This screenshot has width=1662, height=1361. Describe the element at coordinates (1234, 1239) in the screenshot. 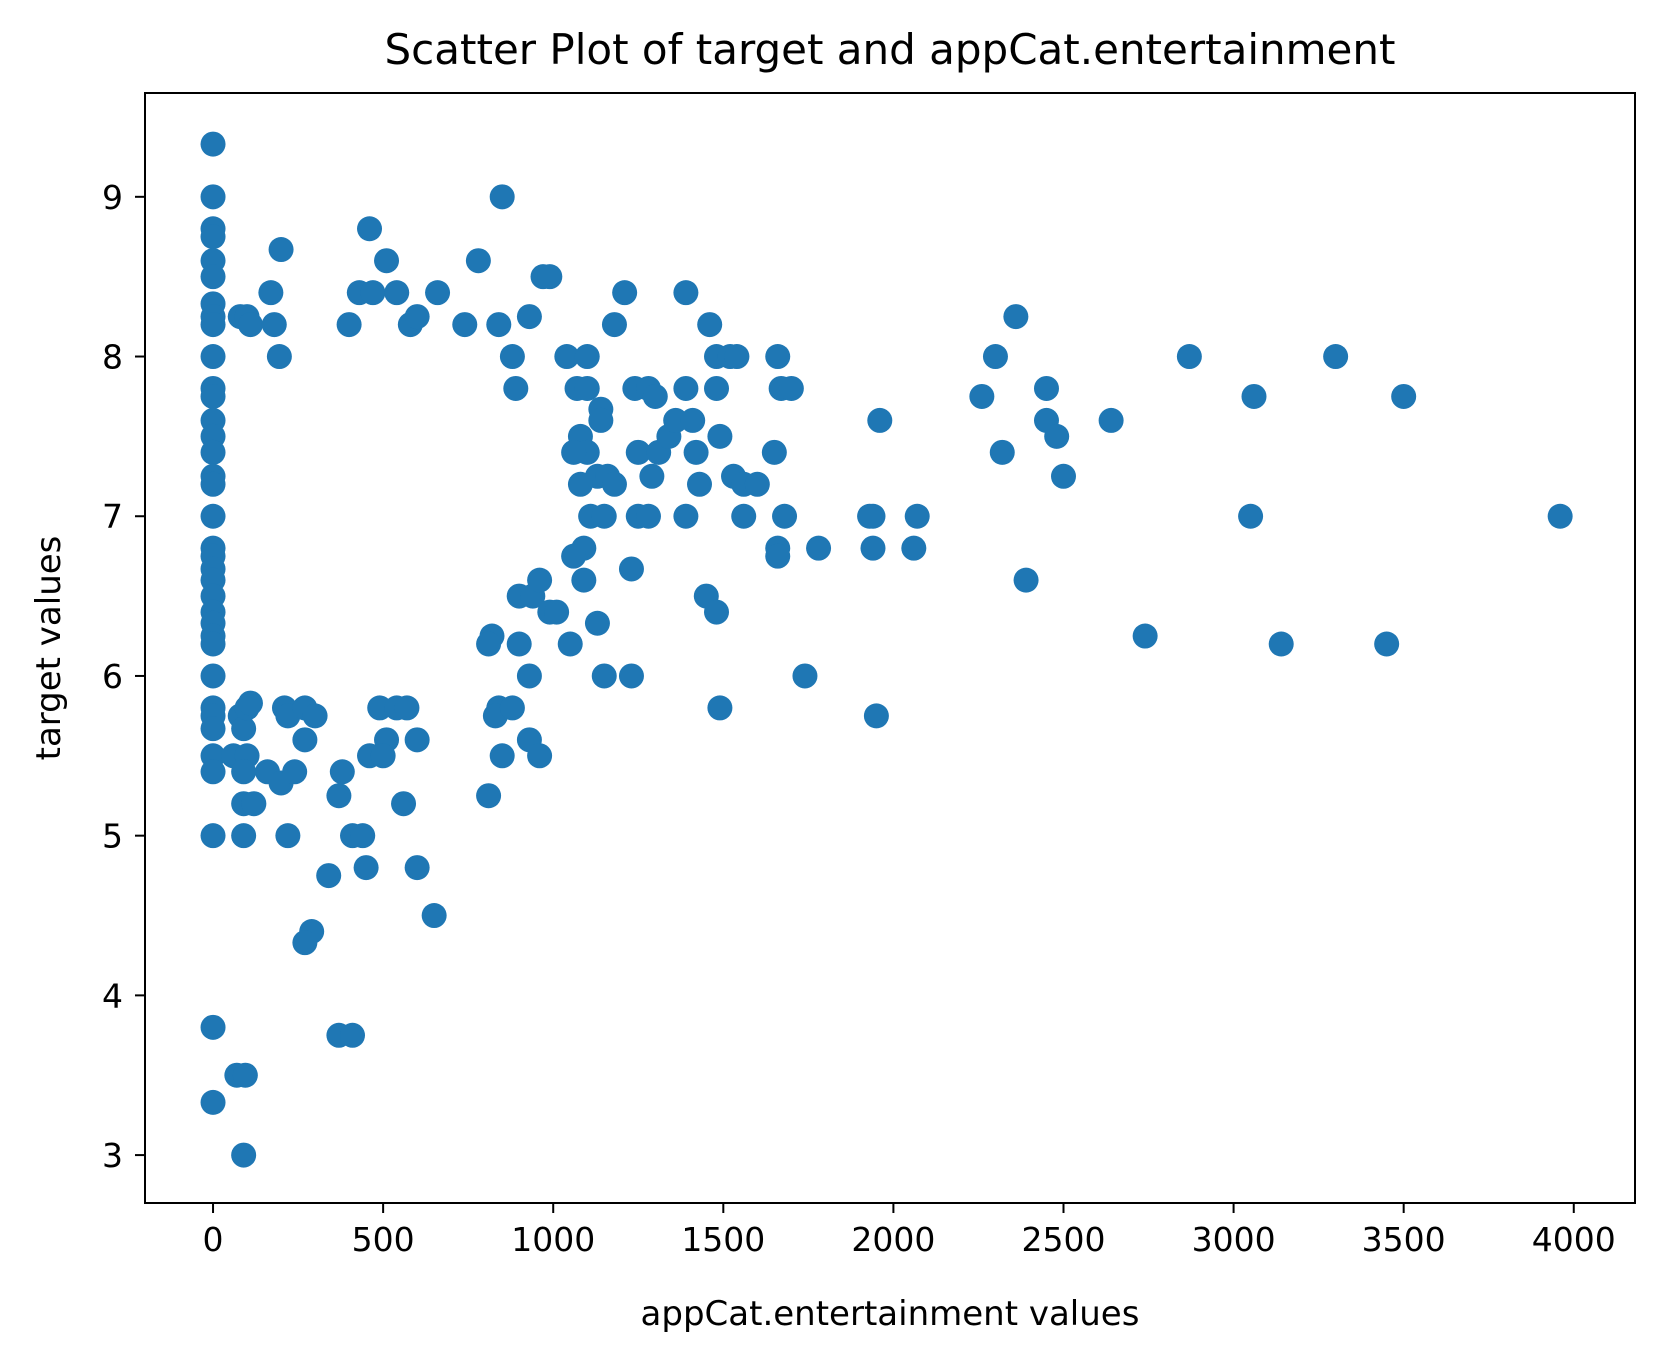

I see `x-tick-label: 3000` at that location.